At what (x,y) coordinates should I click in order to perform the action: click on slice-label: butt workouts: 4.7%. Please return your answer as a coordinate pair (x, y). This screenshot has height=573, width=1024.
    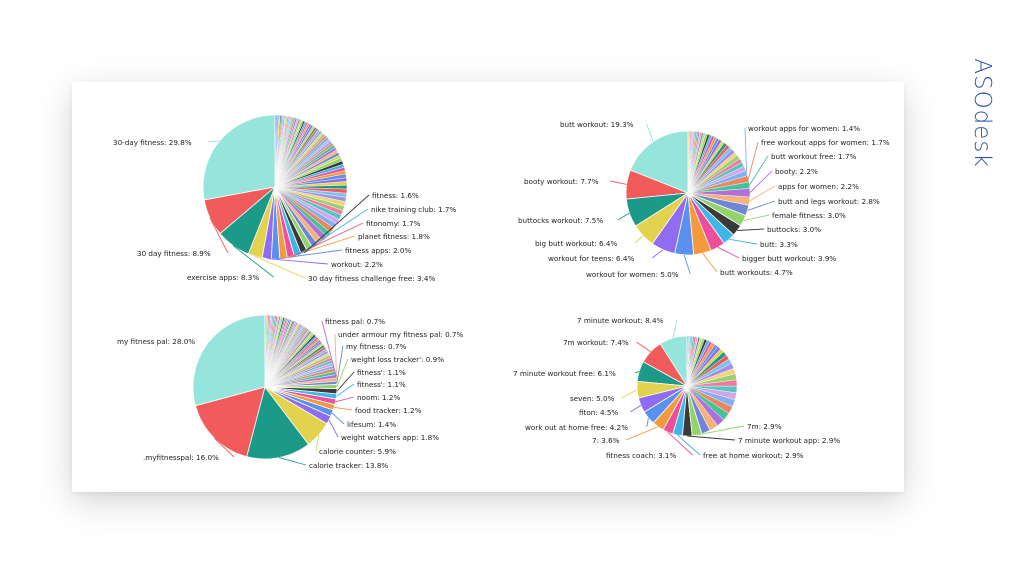
    Looking at the image, I should click on (756, 272).